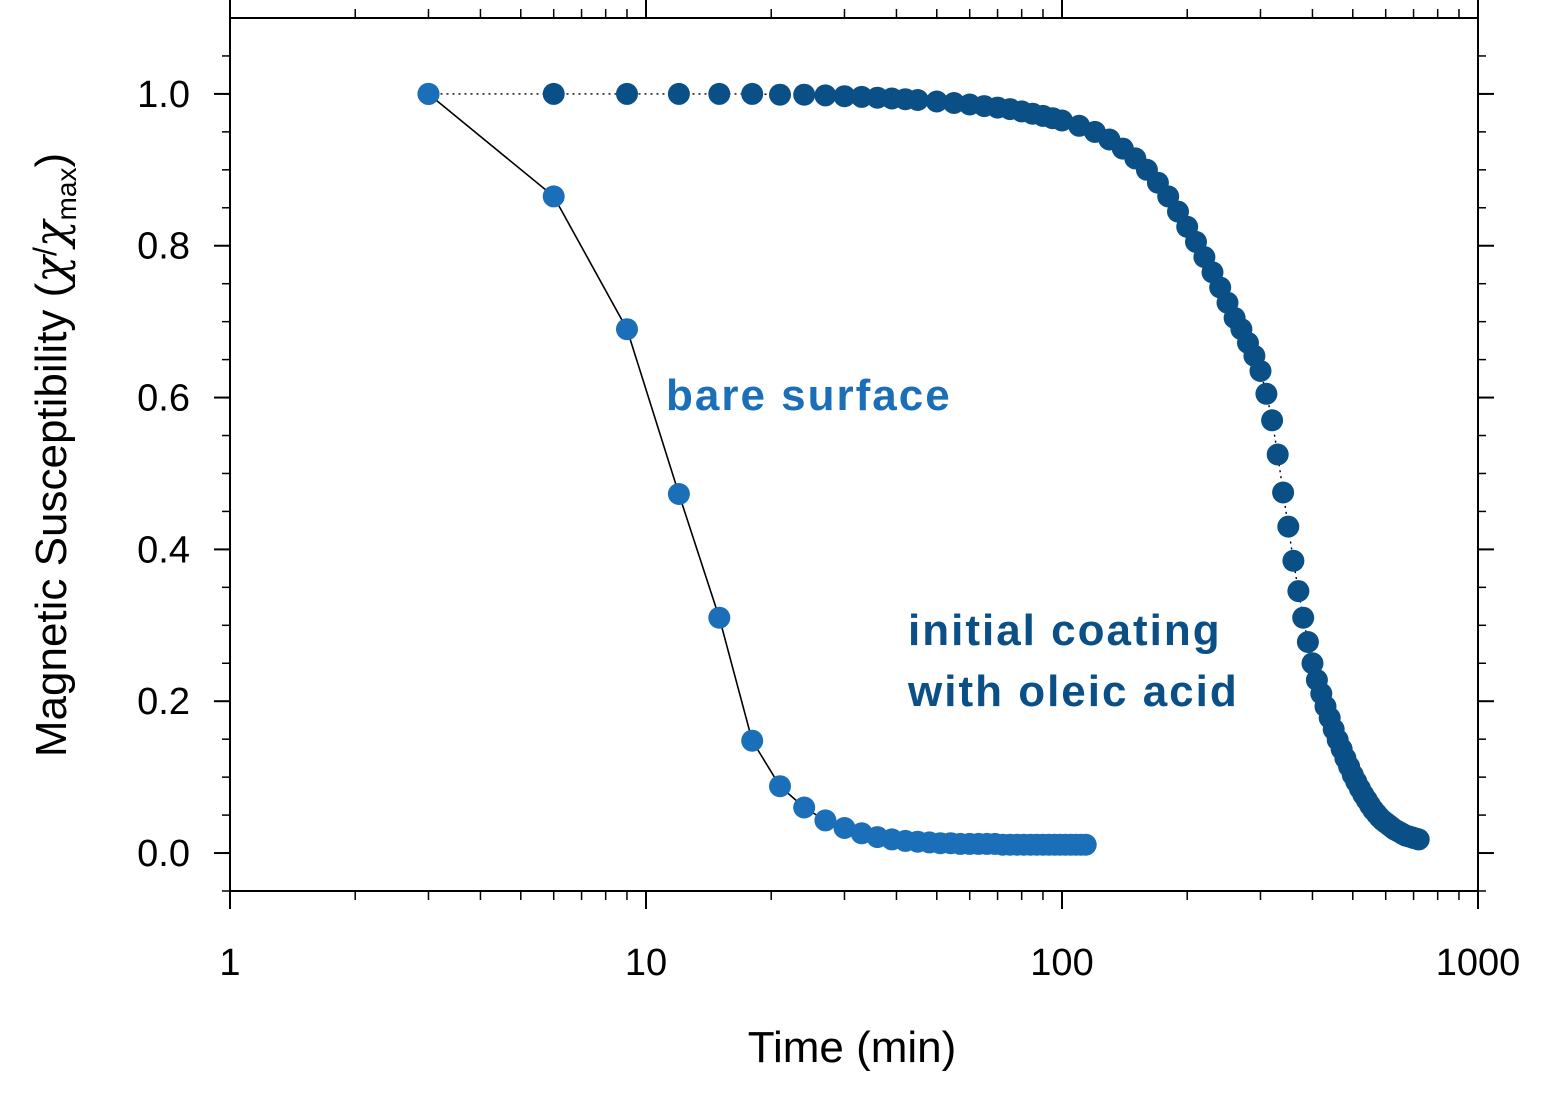  I want to click on y-axis-title-main: Magnetic Susceptibility (, so click(51, 519).